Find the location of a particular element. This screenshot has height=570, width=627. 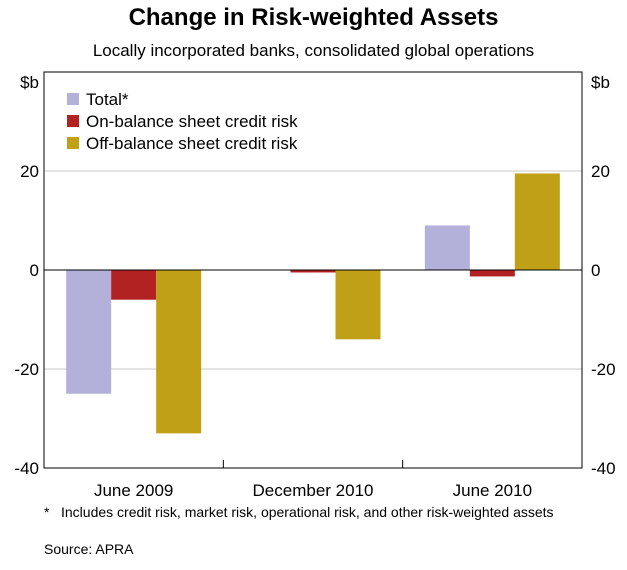

chart-title: Change in Risk-weighted Assets is located at coordinates (313, 17).